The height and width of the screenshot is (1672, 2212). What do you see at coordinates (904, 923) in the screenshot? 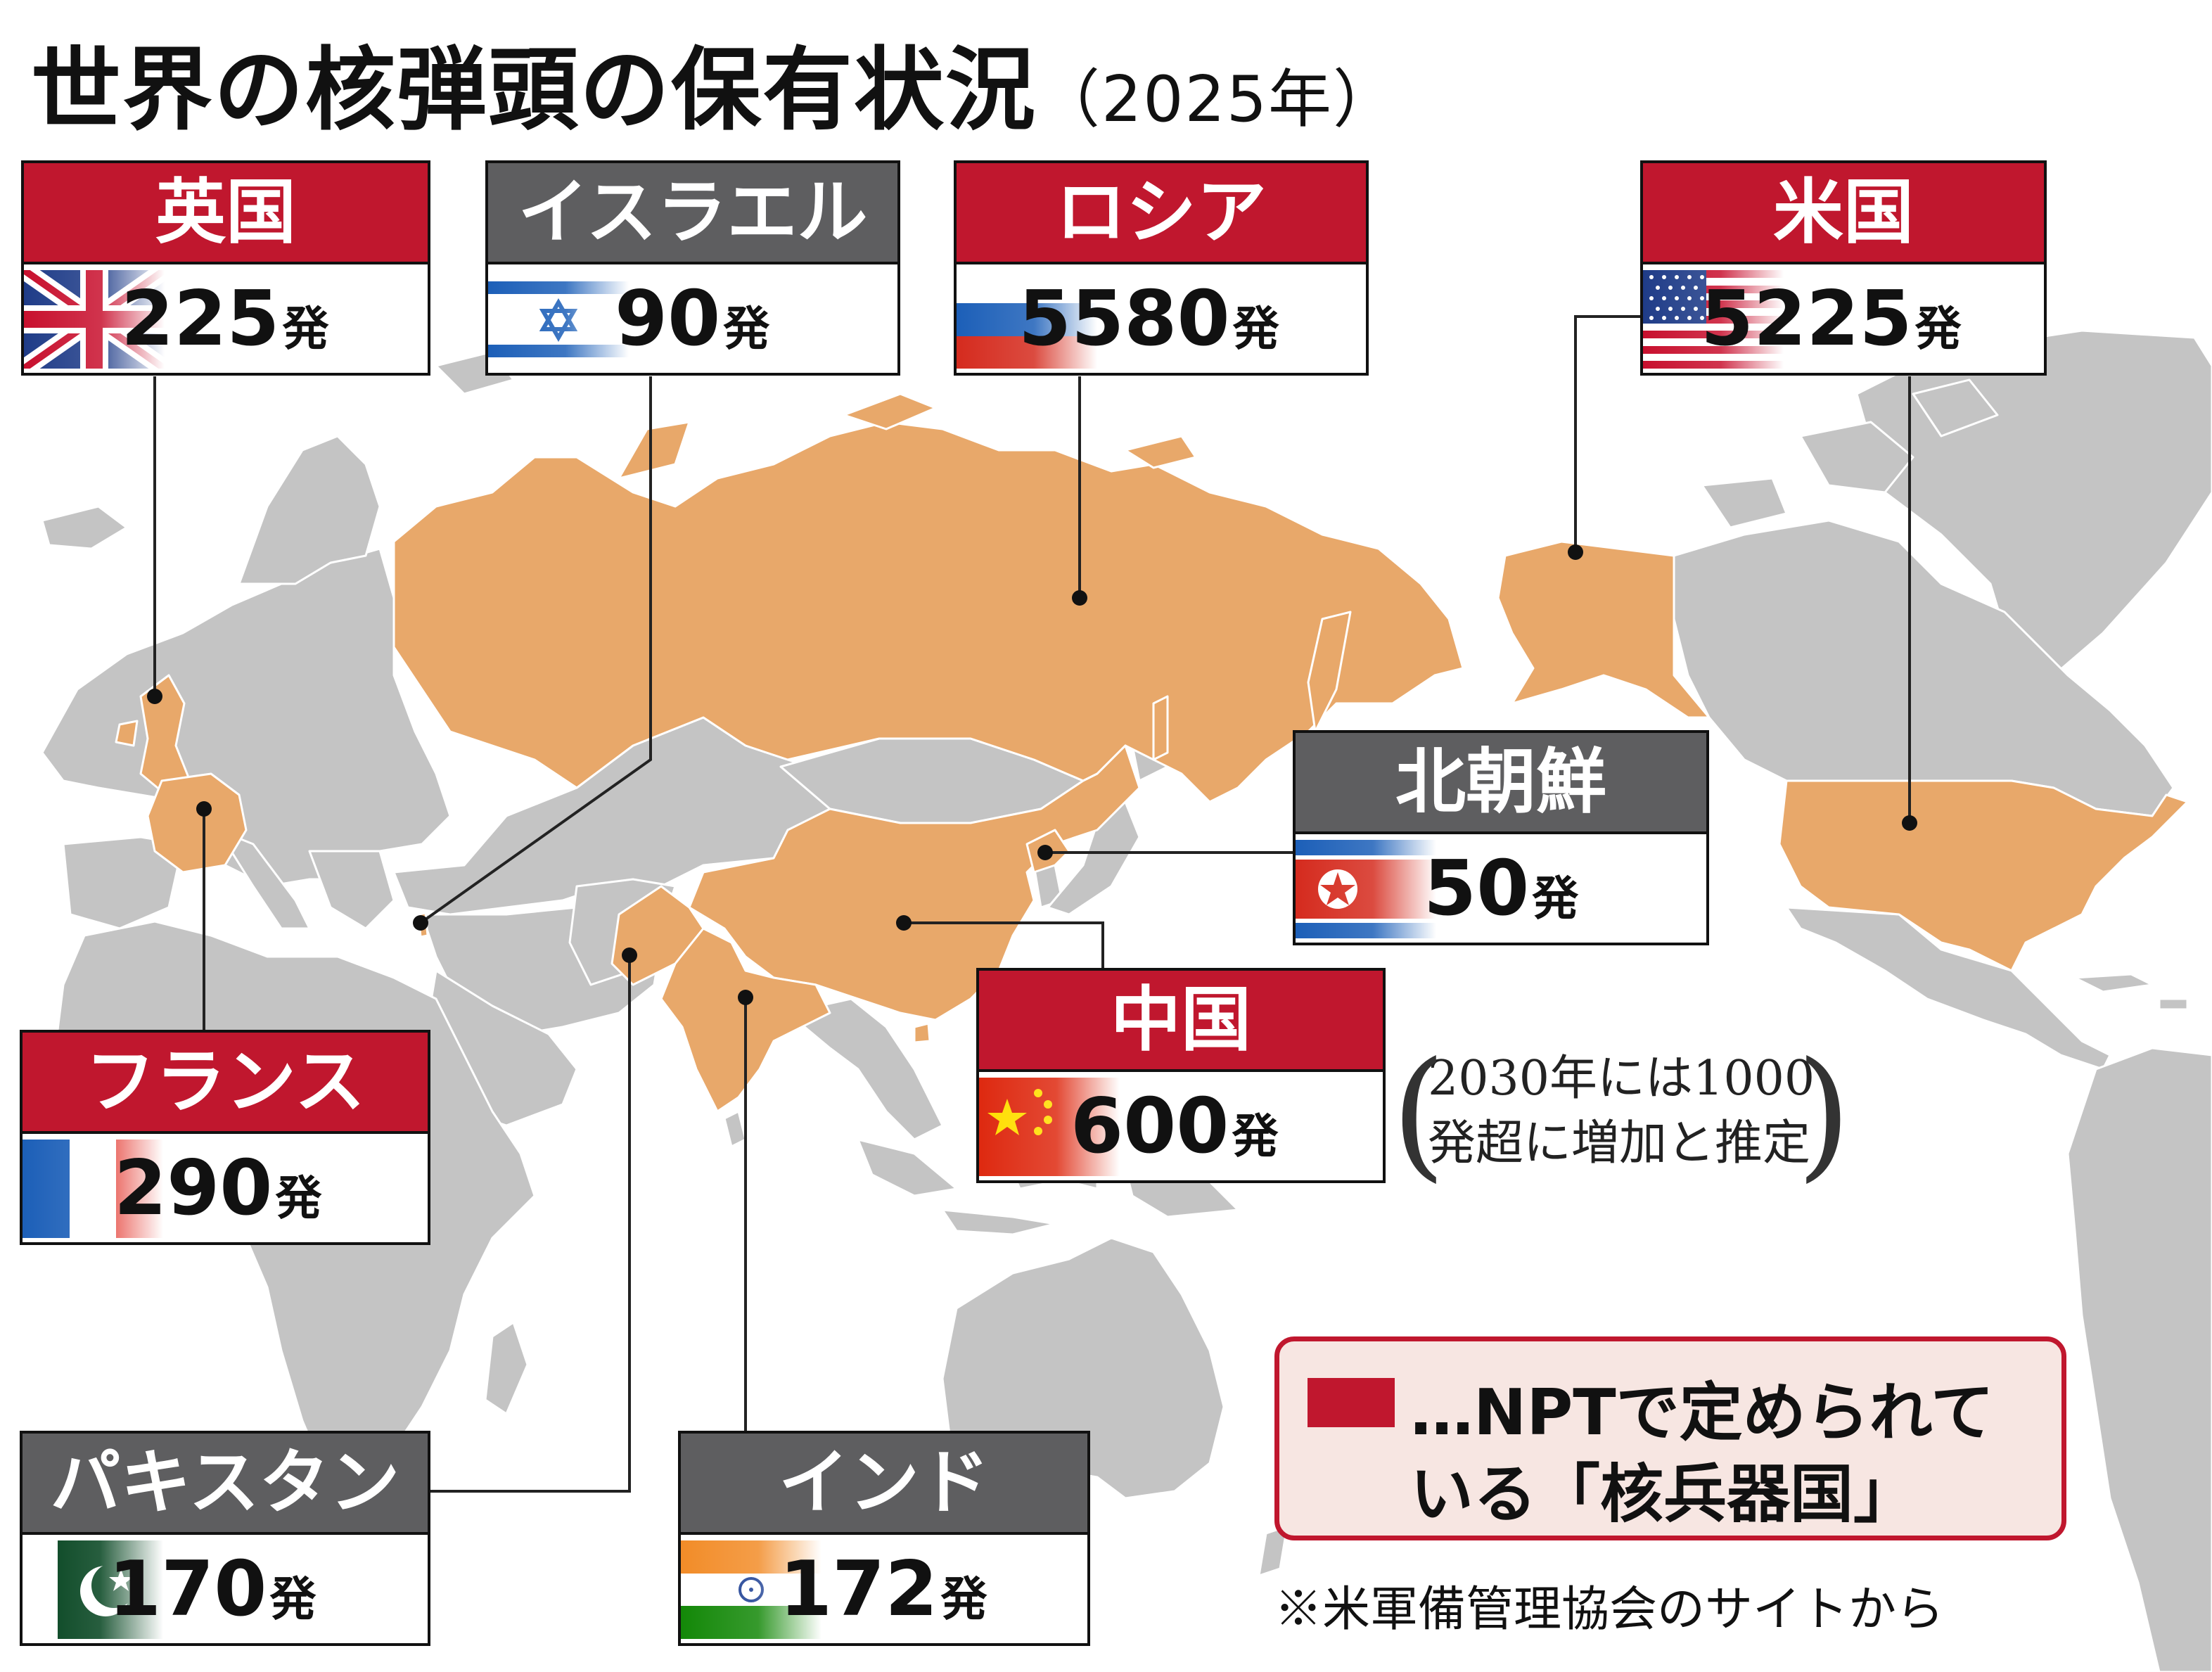
I see `dot-china` at bounding box center [904, 923].